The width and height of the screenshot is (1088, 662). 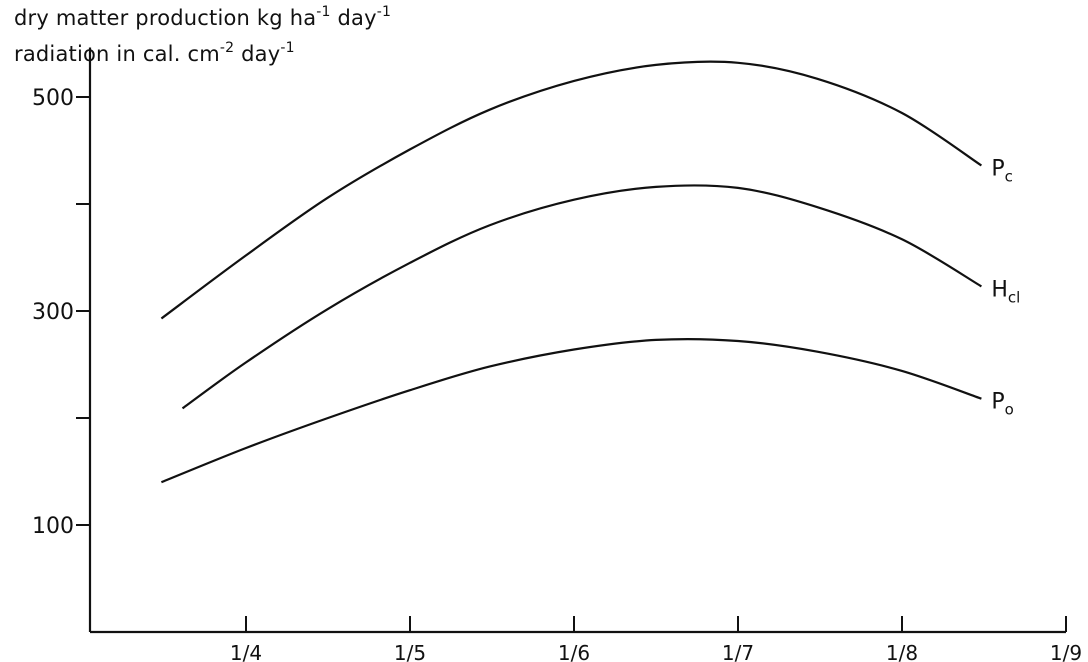 I want to click on x-tick-label: 1/7, so click(x=738, y=651).